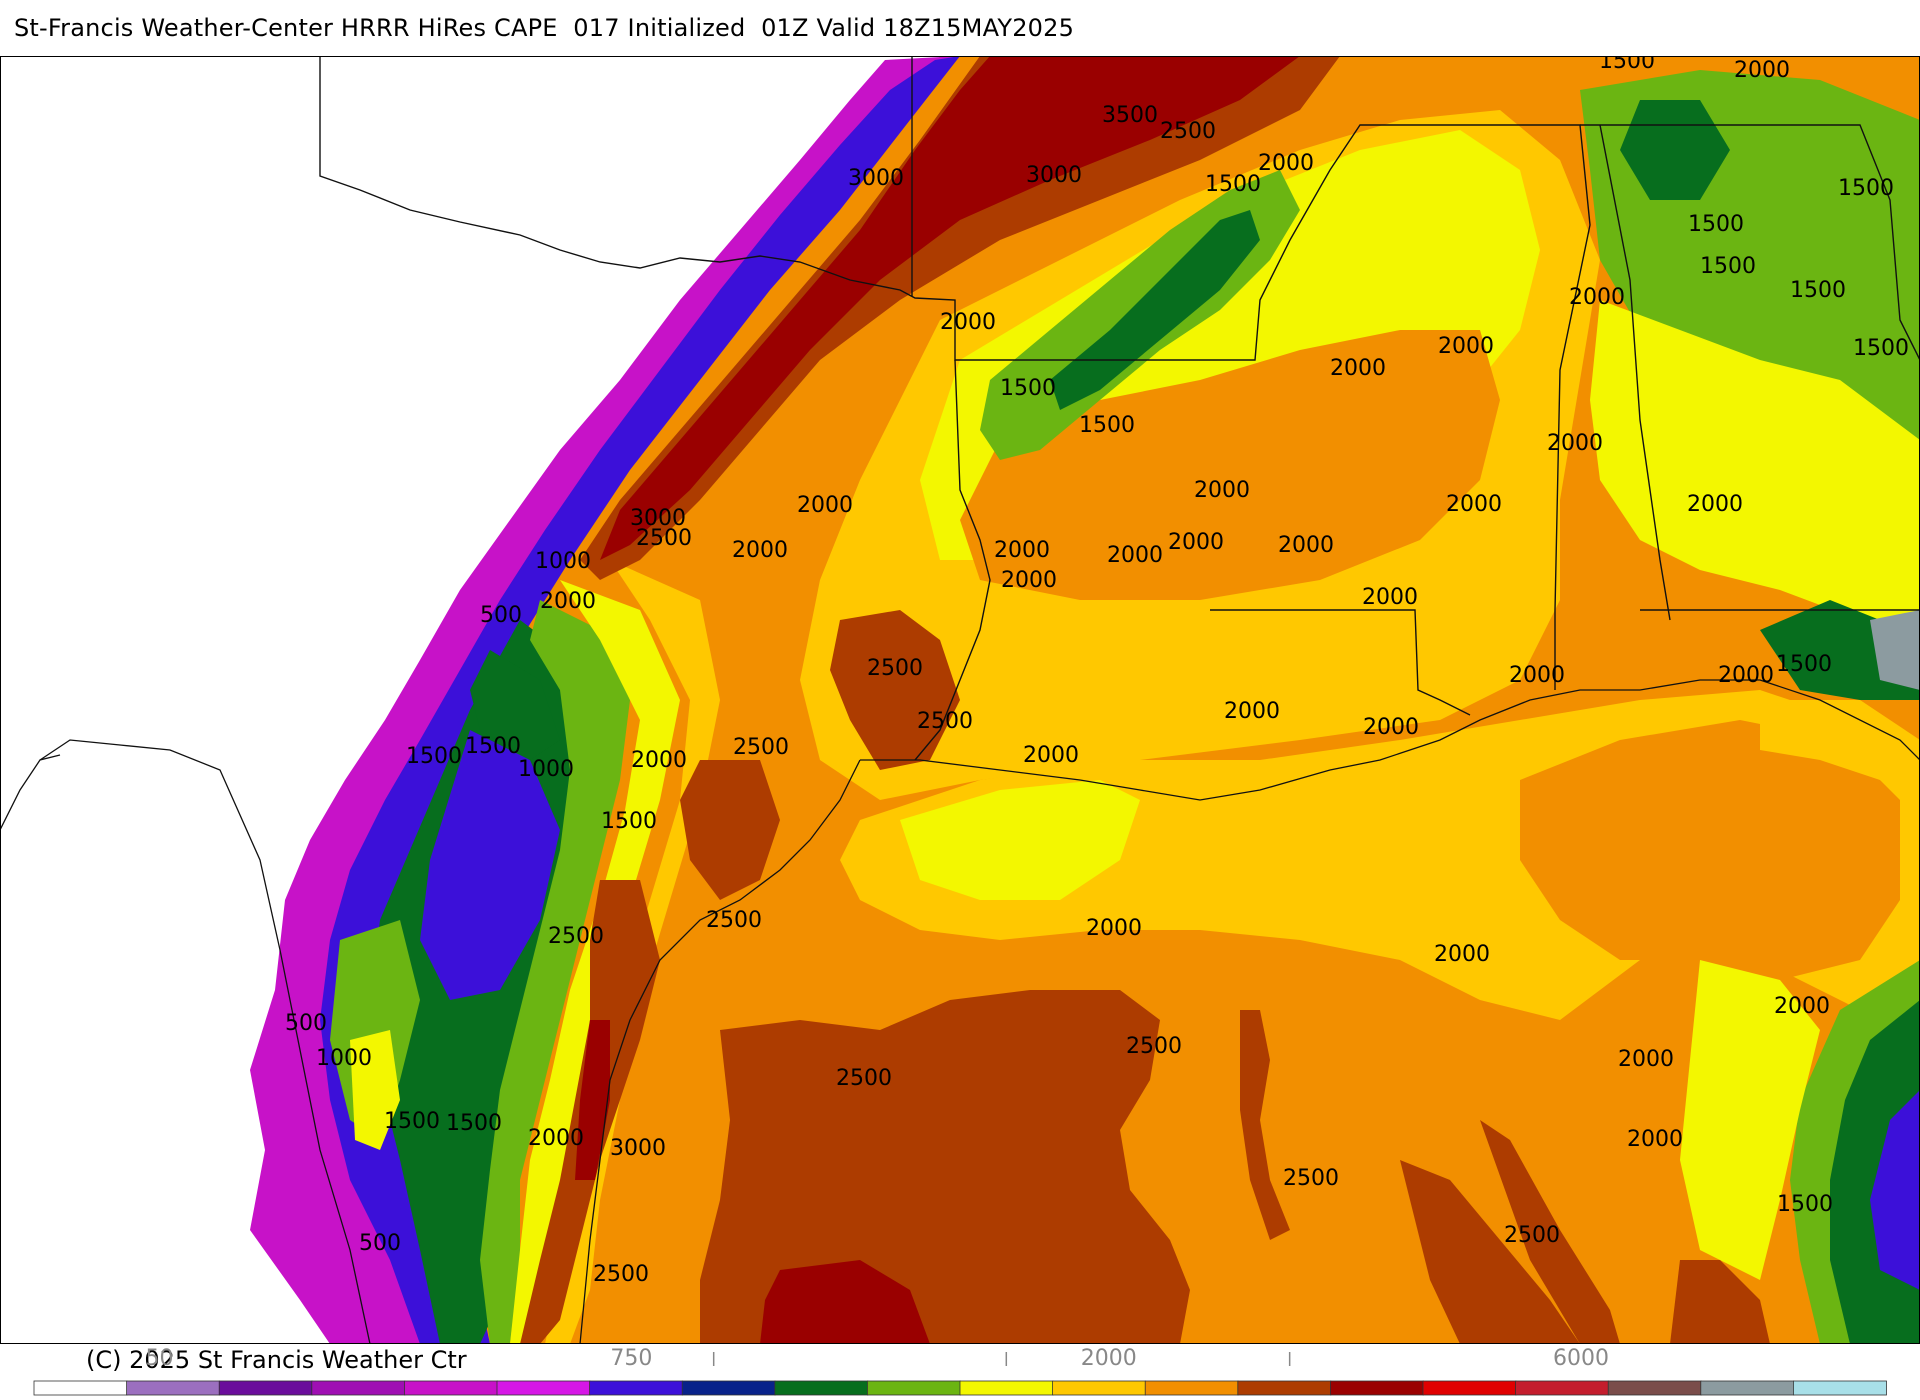 The width and height of the screenshot is (1920, 1400). I want to click on cape-band-lightgreen, so click(555, 972).